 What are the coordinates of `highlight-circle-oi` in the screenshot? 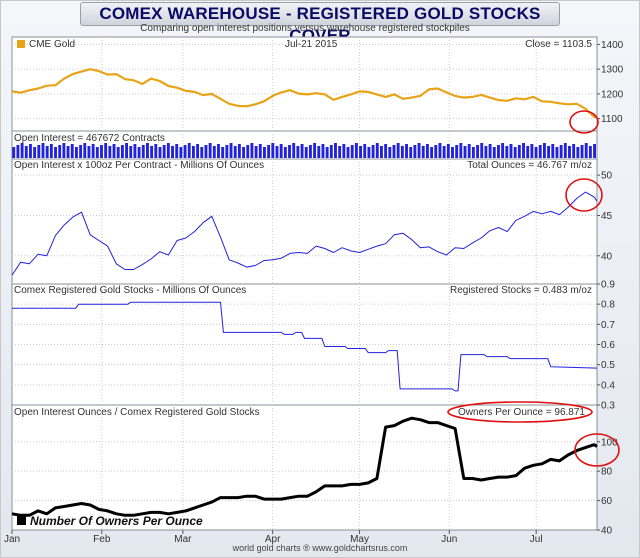 It's located at (584, 195).